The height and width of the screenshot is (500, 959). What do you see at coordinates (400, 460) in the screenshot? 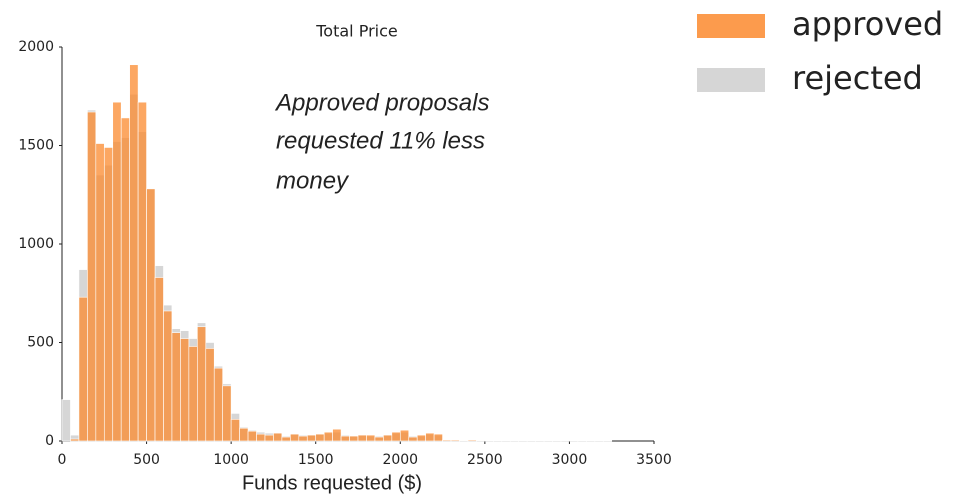
I see `x-tick-label: 2000` at bounding box center [400, 460].